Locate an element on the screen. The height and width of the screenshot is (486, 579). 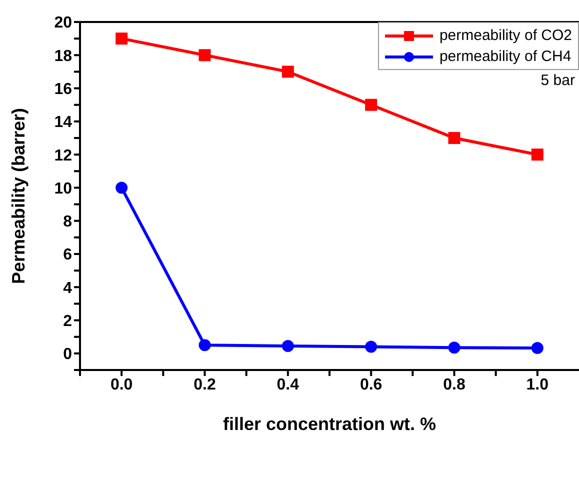
x-tick-label: 0.4 is located at coordinates (288, 385).